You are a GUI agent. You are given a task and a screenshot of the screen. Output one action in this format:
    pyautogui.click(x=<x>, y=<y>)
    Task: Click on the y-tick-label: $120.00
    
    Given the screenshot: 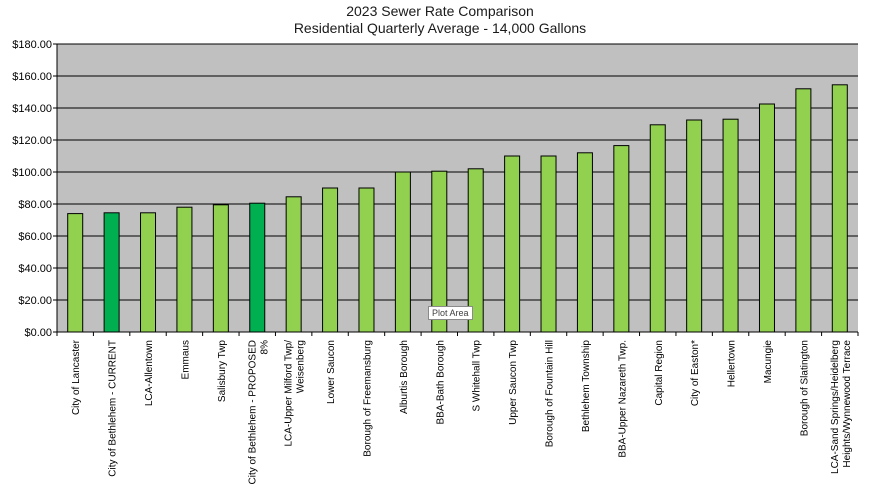 What is the action you would take?
    pyautogui.click(x=32, y=141)
    